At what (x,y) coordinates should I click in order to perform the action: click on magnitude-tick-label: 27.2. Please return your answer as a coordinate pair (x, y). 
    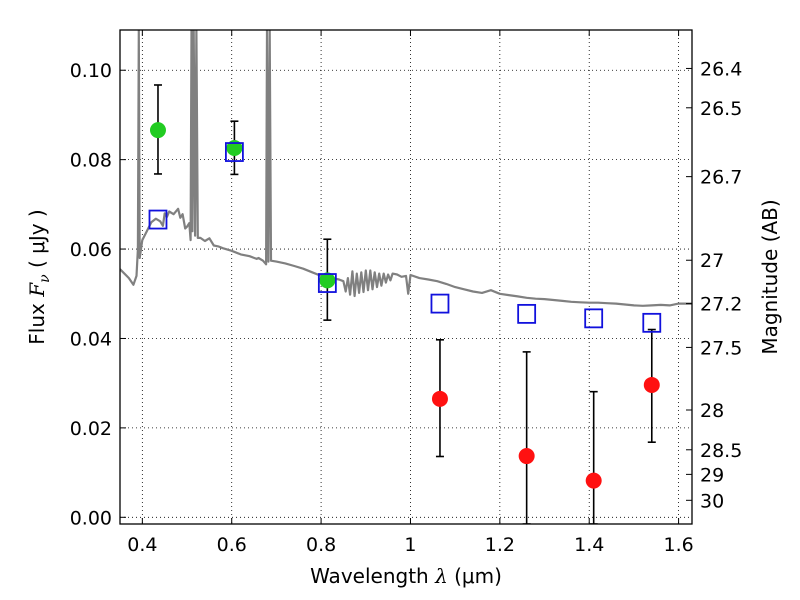
    Looking at the image, I should click on (721, 305).